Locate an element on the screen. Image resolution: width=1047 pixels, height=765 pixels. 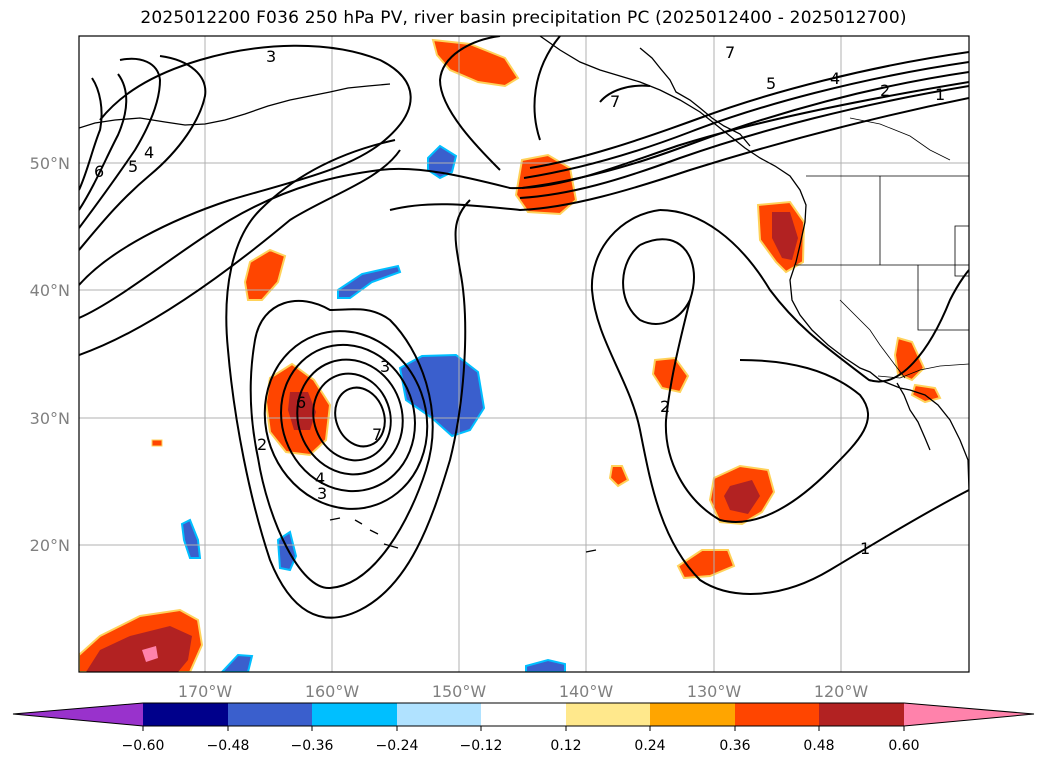
lat-label: 20°N is located at coordinates (50, 545).